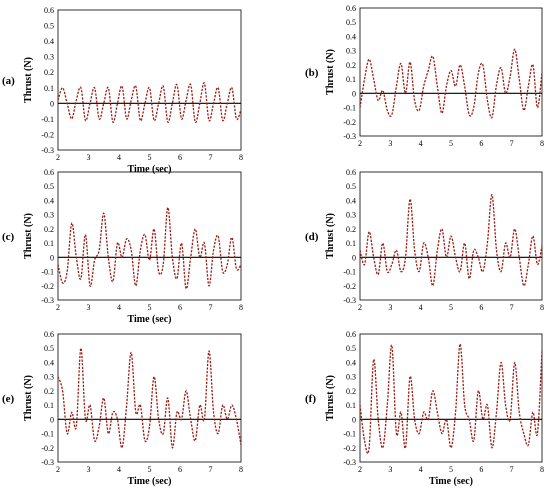 The width and height of the screenshot is (550, 496). I want to click on panel-label: (b), so click(312, 73).